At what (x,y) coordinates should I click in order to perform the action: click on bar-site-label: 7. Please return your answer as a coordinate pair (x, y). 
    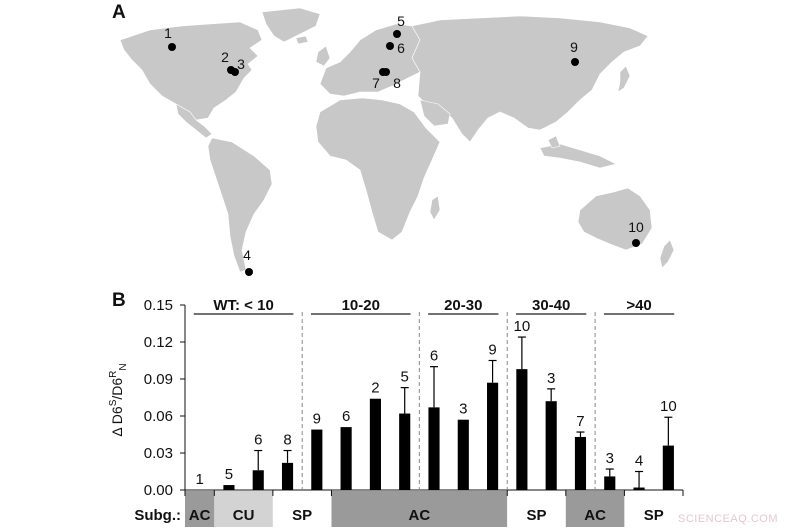
    Looking at the image, I should click on (580, 421).